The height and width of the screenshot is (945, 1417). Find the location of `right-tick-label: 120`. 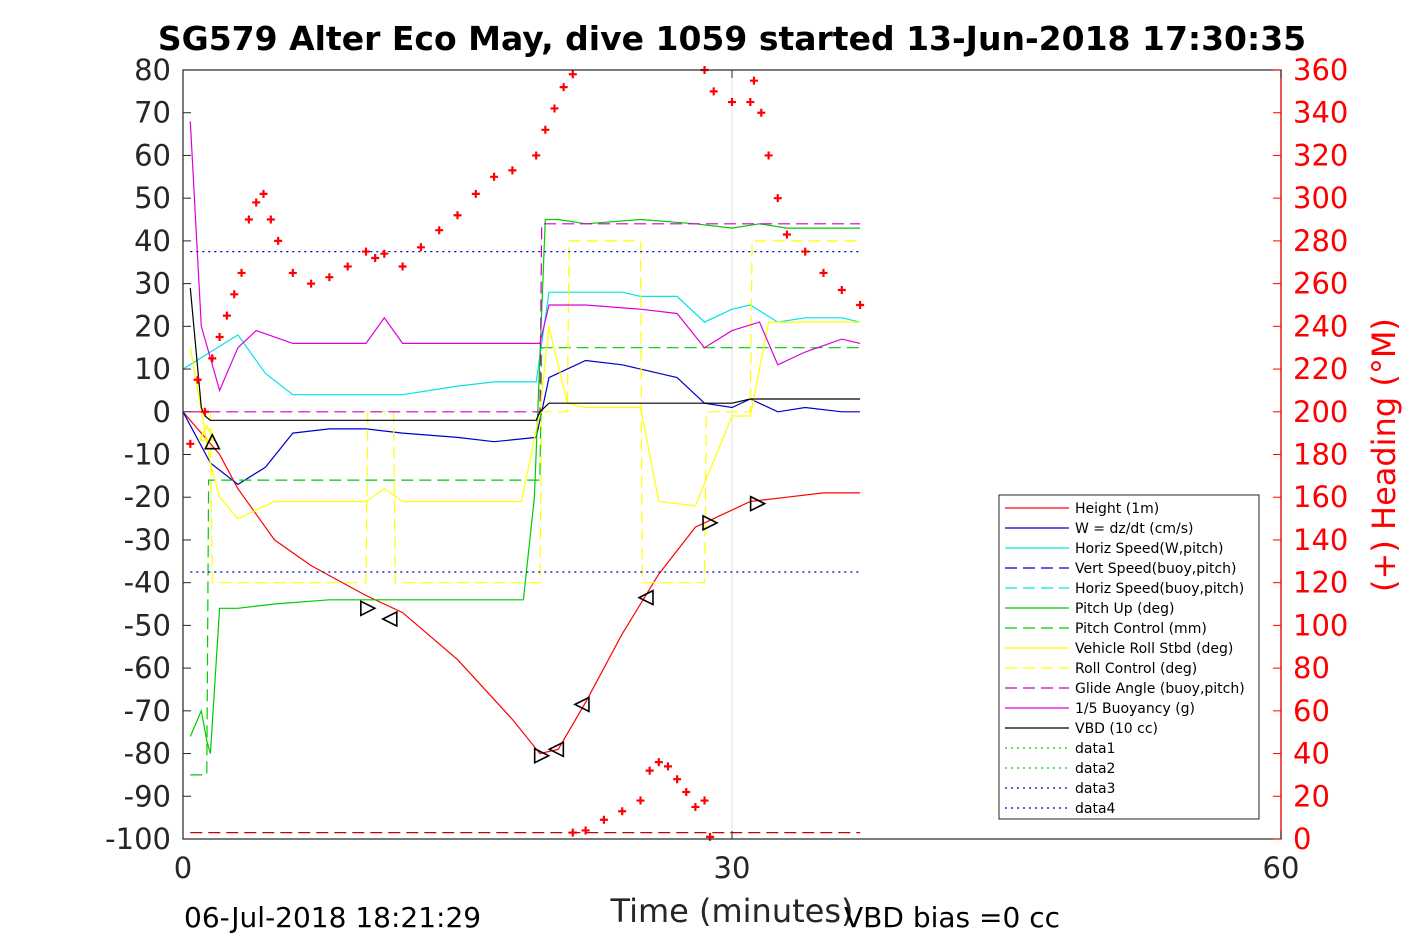

right-tick-label: 120 is located at coordinates (1320, 583).